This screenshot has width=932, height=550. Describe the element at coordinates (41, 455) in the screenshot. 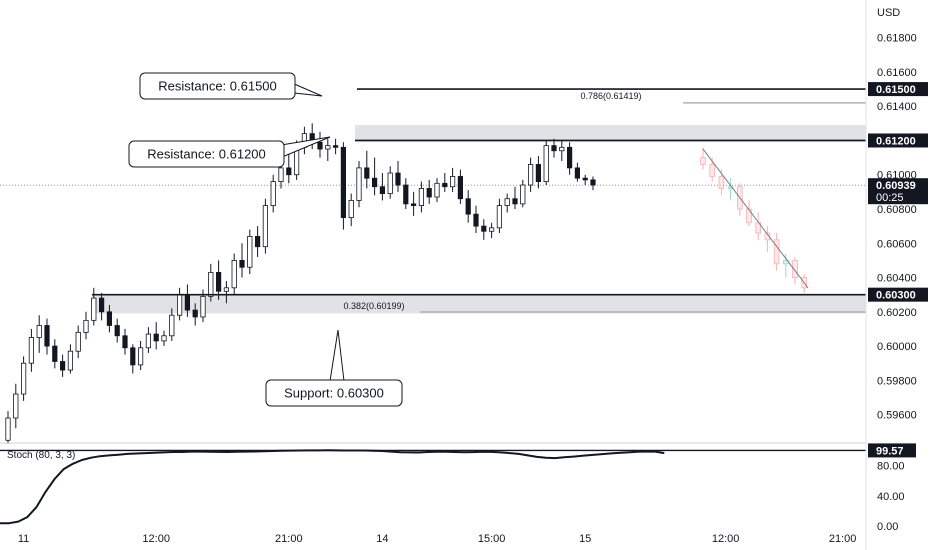

I see `stoch-label: Stoch (80, 3, 3)` at that location.